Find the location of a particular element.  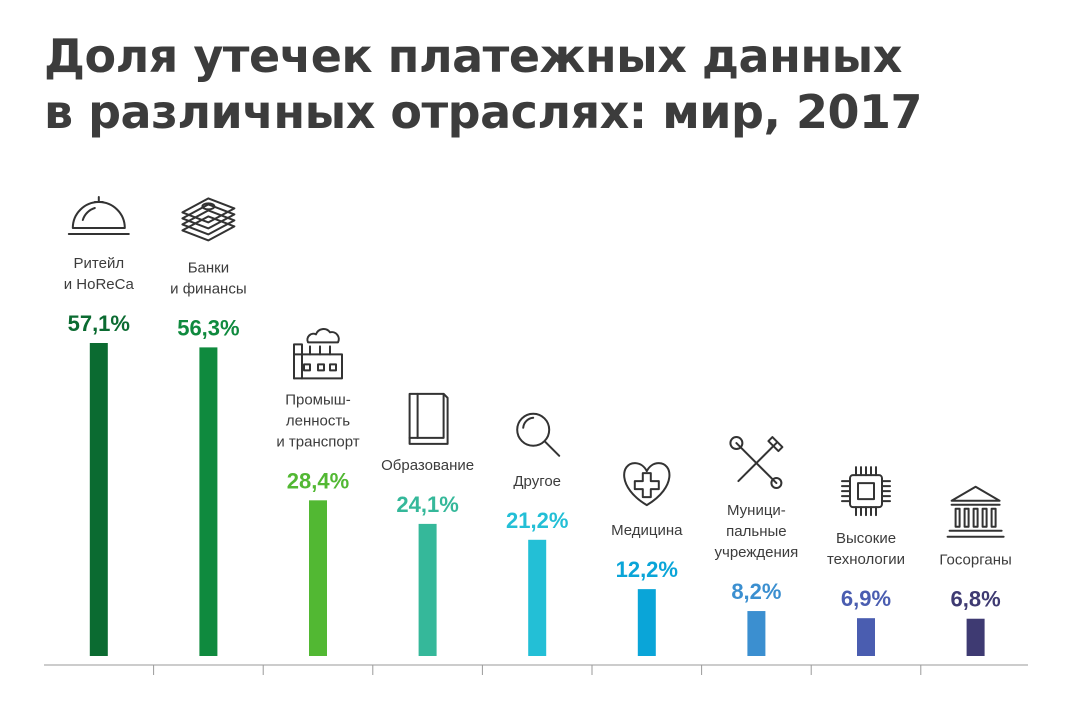

category-label: и транспорт is located at coordinates (317, 441).